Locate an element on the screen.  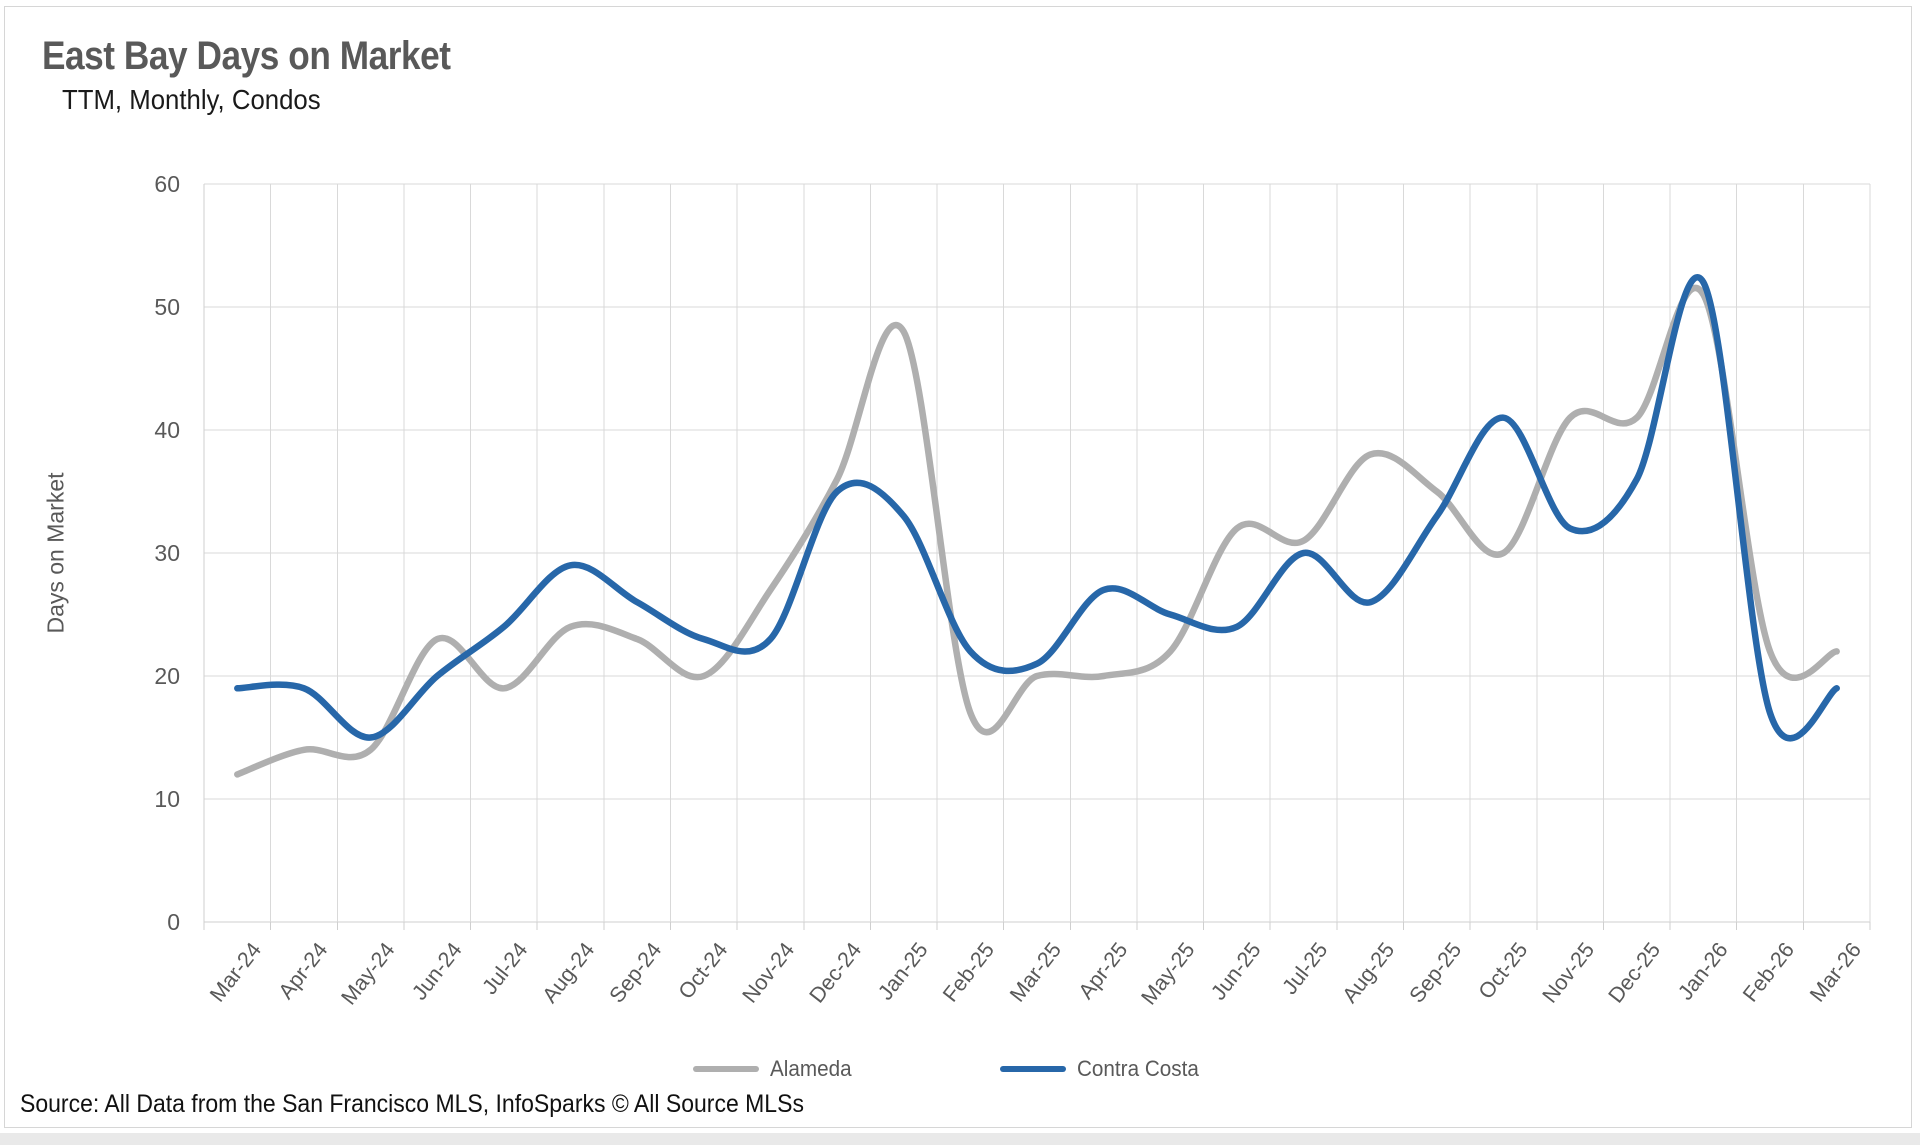
y-tick-label-10: 10 is located at coordinates (167, 799).